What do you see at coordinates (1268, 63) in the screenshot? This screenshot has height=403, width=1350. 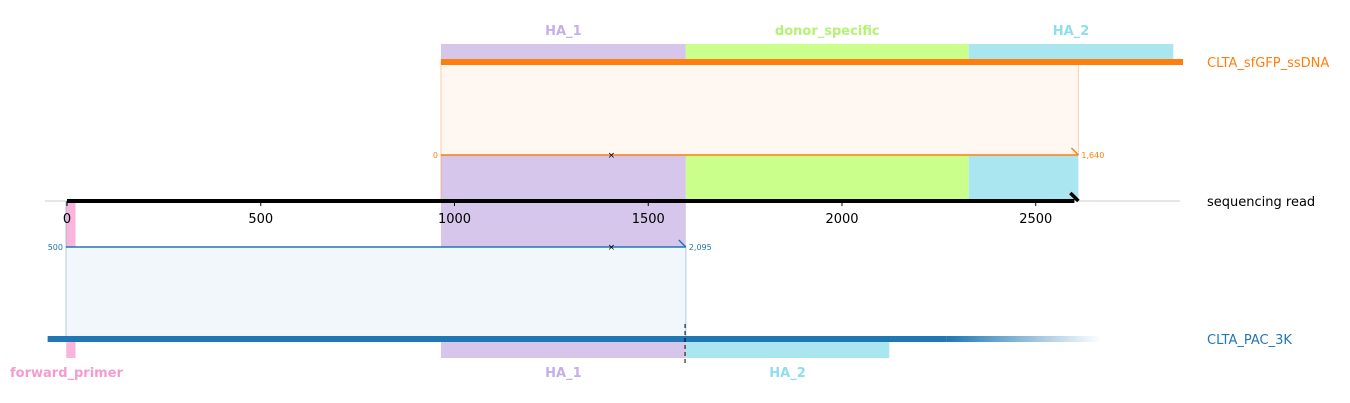 I see `top-reference-name: CLTA_sfGFP_ssDNA` at bounding box center [1268, 63].